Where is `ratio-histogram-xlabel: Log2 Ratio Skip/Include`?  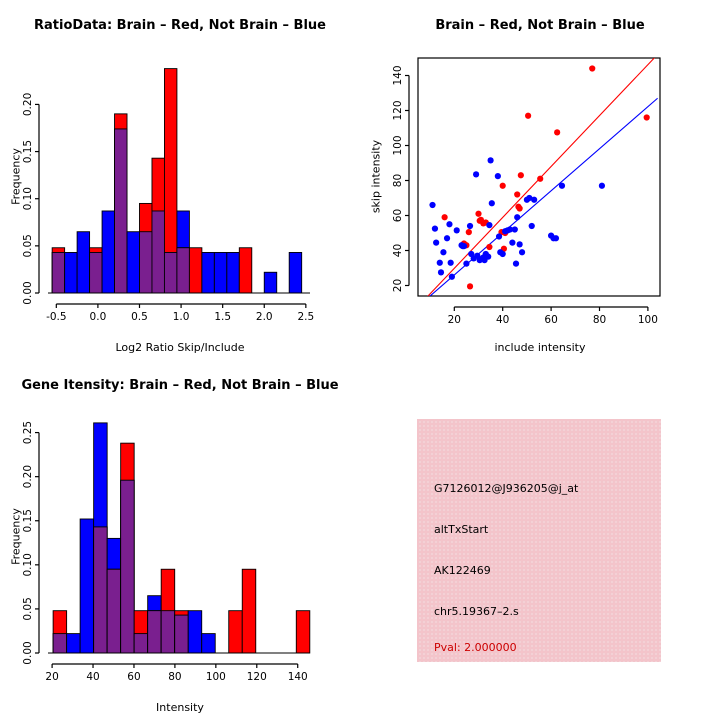
ratio-histogram-xlabel: Log2 Ratio Skip/Include is located at coordinates (180, 347).